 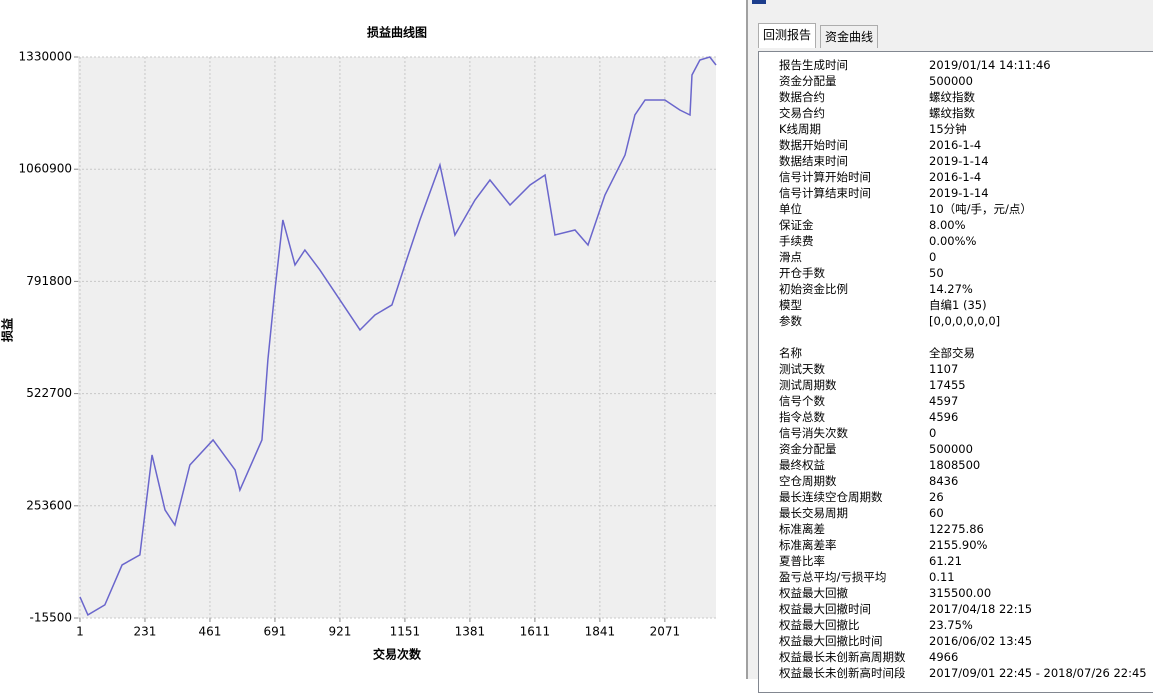 I want to click on report-label: 权益最大回撤时间, so click(x=825, y=609).